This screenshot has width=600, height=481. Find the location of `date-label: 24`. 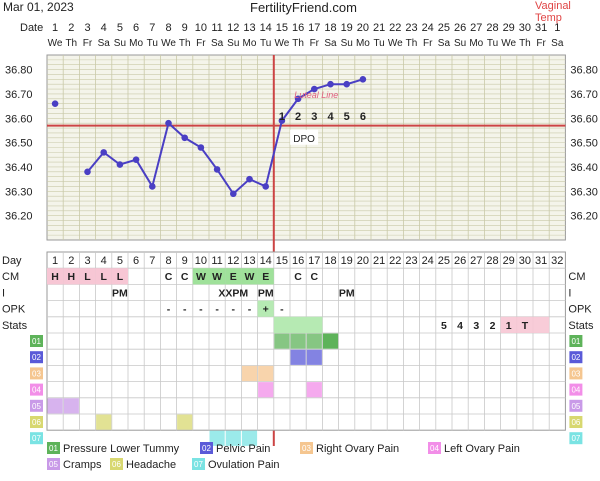

date-label: 24 is located at coordinates (428, 28).